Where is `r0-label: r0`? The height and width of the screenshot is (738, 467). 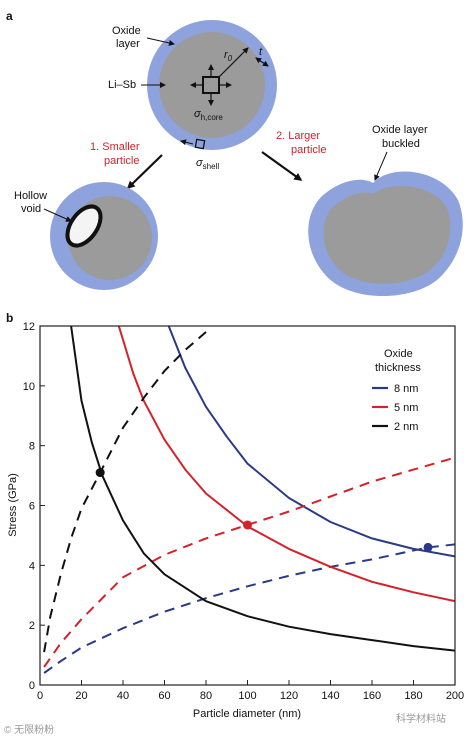 r0-label: r0 is located at coordinates (228, 56).